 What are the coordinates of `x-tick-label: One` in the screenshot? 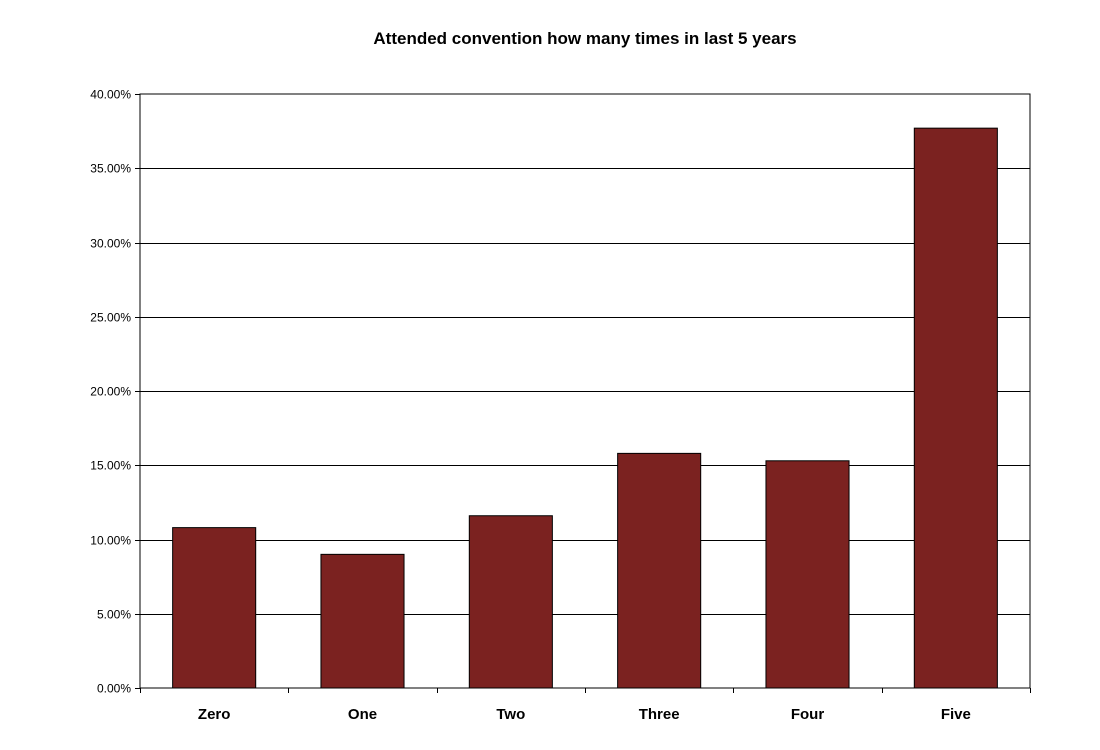 It's located at (362, 714).